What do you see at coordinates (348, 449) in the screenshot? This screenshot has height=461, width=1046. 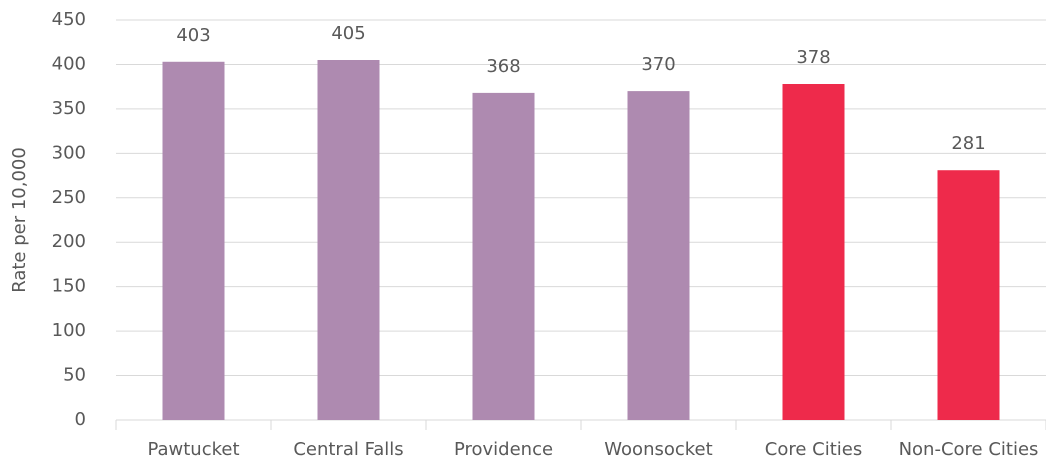 I see `x-tick-label: Central Falls` at bounding box center [348, 449].